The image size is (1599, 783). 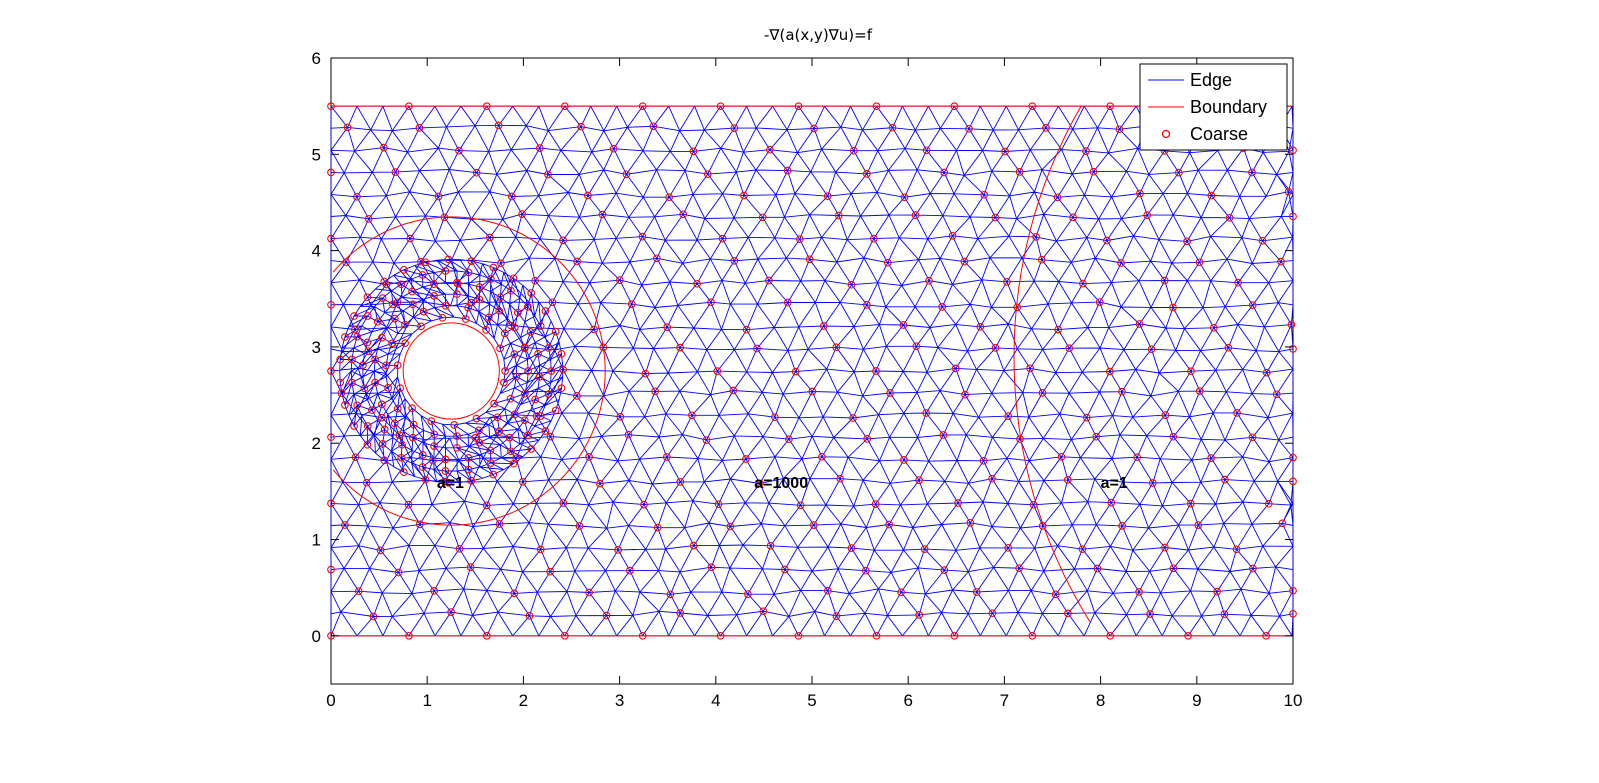 What do you see at coordinates (818, 35) in the screenshot?
I see `chart-title: -∇(a(x,y)∇u)=f` at bounding box center [818, 35].